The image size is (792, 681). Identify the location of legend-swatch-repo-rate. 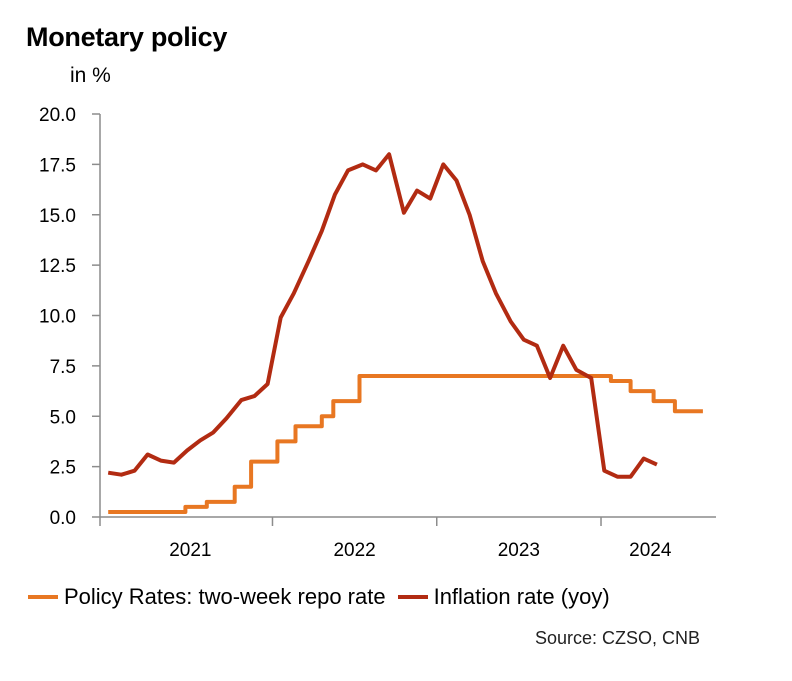
(43, 597).